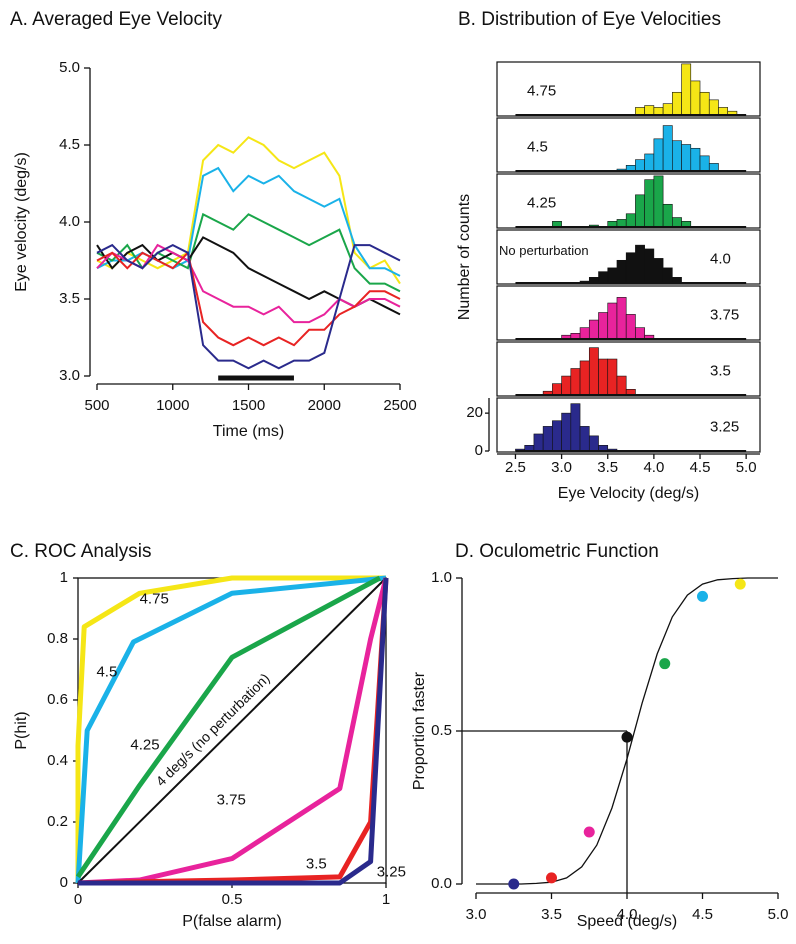 The width and height of the screenshot is (796, 944). Describe the element at coordinates (316, 864) in the screenshot. I see `curve-label: 3.5` at that location.